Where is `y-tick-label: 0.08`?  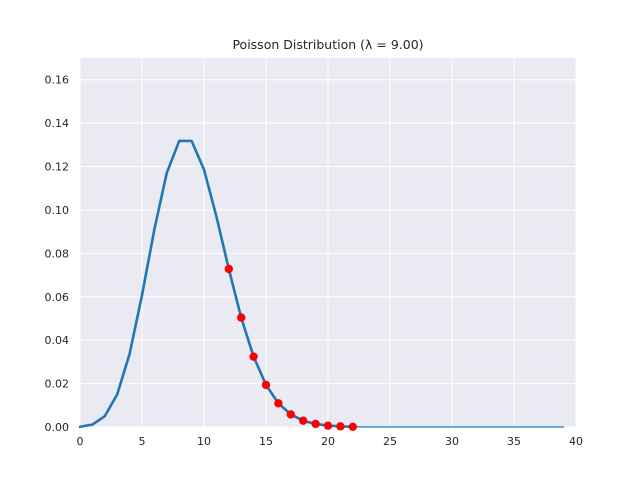 y-tick-label: 0.08 is located at coordinates (57, 253).